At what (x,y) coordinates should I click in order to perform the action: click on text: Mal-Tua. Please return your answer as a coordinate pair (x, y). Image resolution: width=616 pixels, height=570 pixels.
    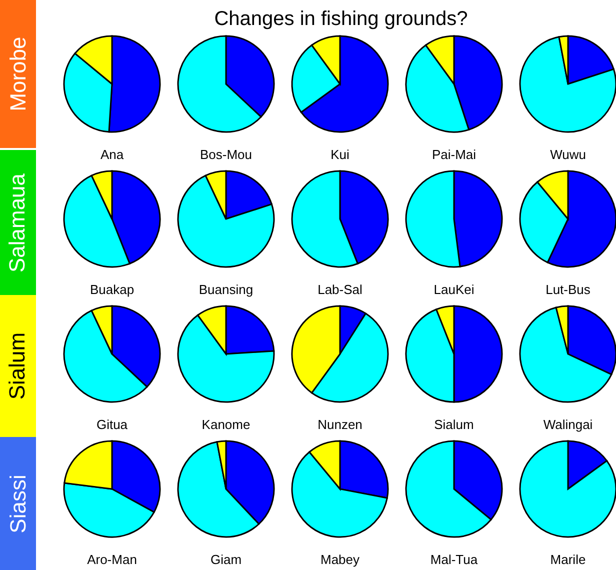
    Looking at the image, I should click on (454, 559).